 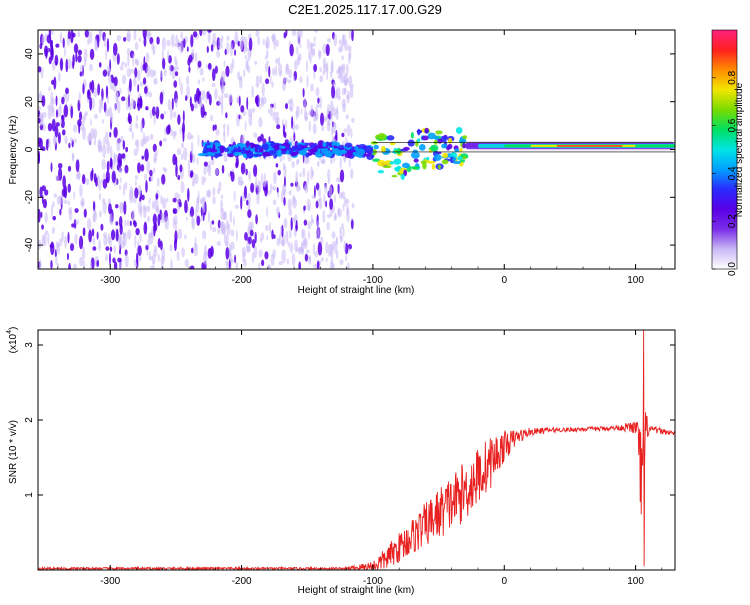 What do you see at coordinates (29, 102) in the screenshot?
I see `spectrogram-y-tick-label: 20` at bounding box center [29, 102].